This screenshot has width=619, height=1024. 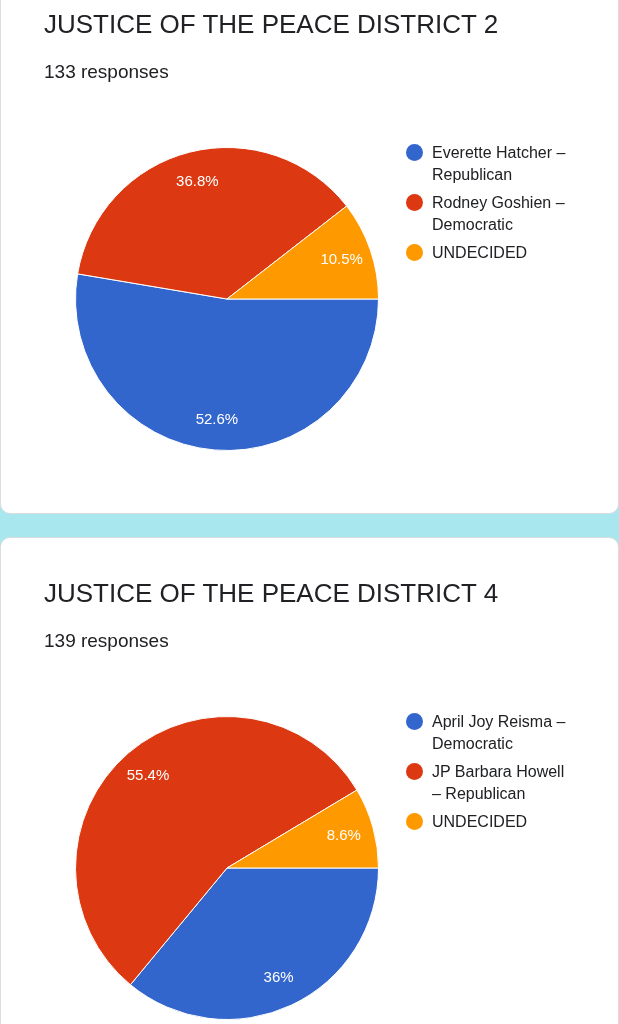 I want to click on chart-title: JUSTICE OF THE PEACE DISTRICT 4, so click(x=271, y=593).